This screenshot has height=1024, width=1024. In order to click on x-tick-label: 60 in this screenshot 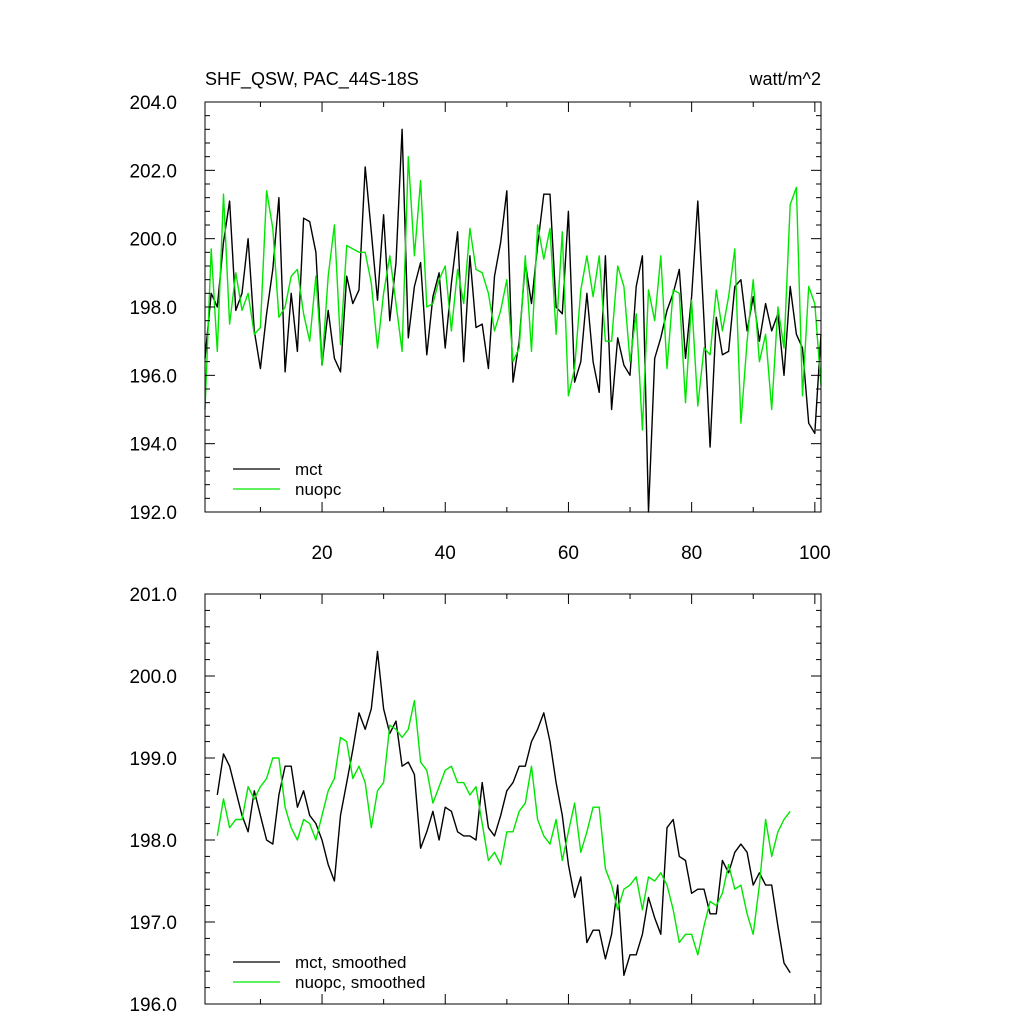, I will do `click(568, 553)`.